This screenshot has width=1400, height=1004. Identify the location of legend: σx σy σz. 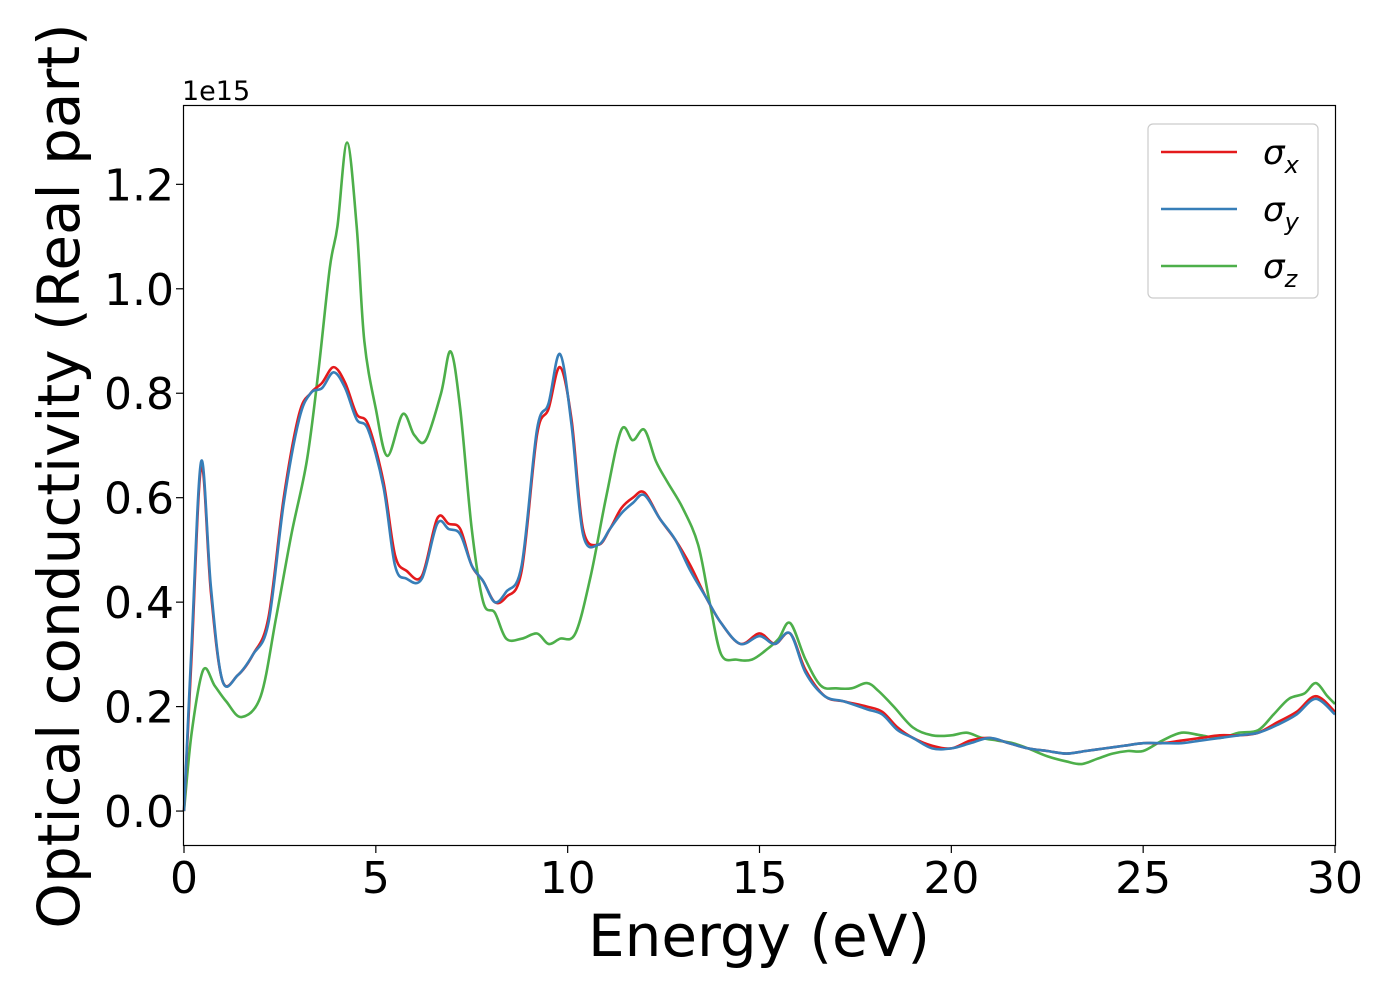
(1233, 211).